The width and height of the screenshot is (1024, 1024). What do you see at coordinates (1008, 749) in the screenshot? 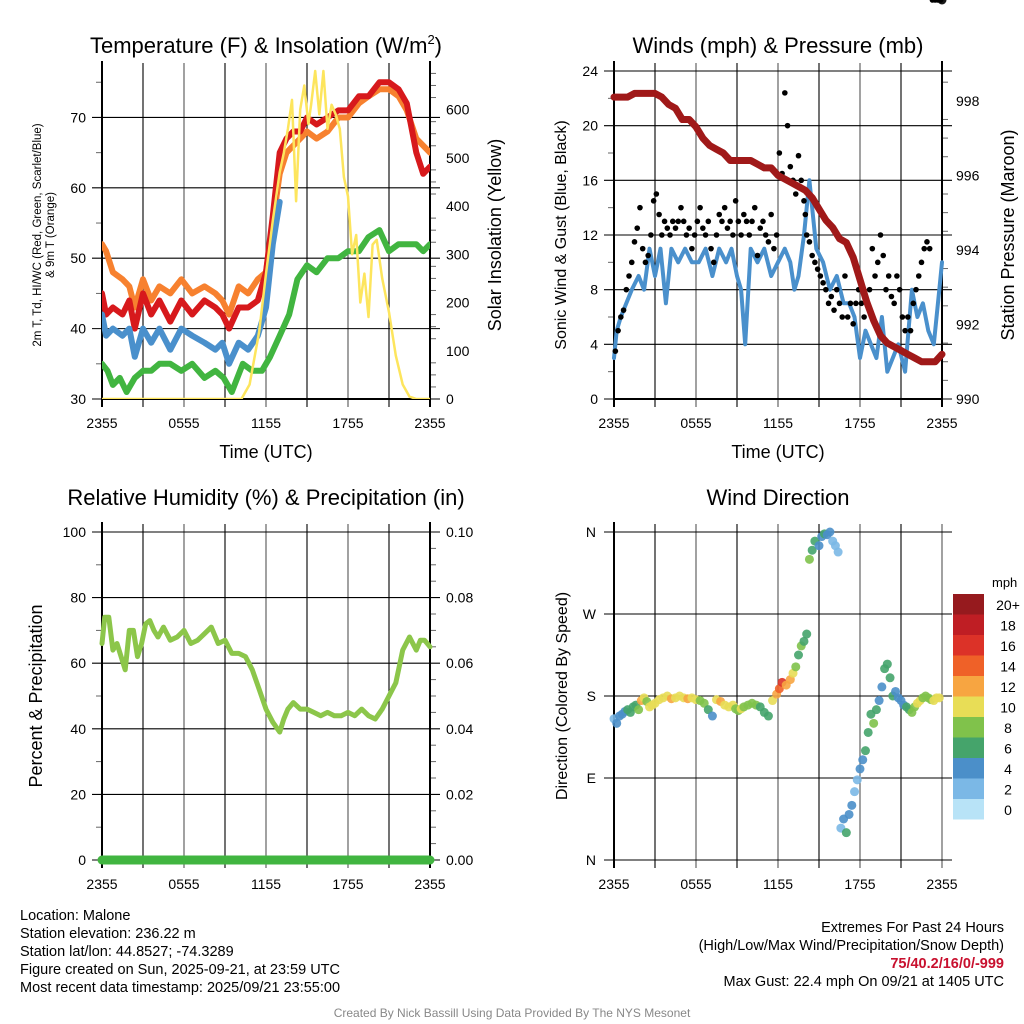
I see `colorbar-label: 6` at bounding box center [1008, 749].